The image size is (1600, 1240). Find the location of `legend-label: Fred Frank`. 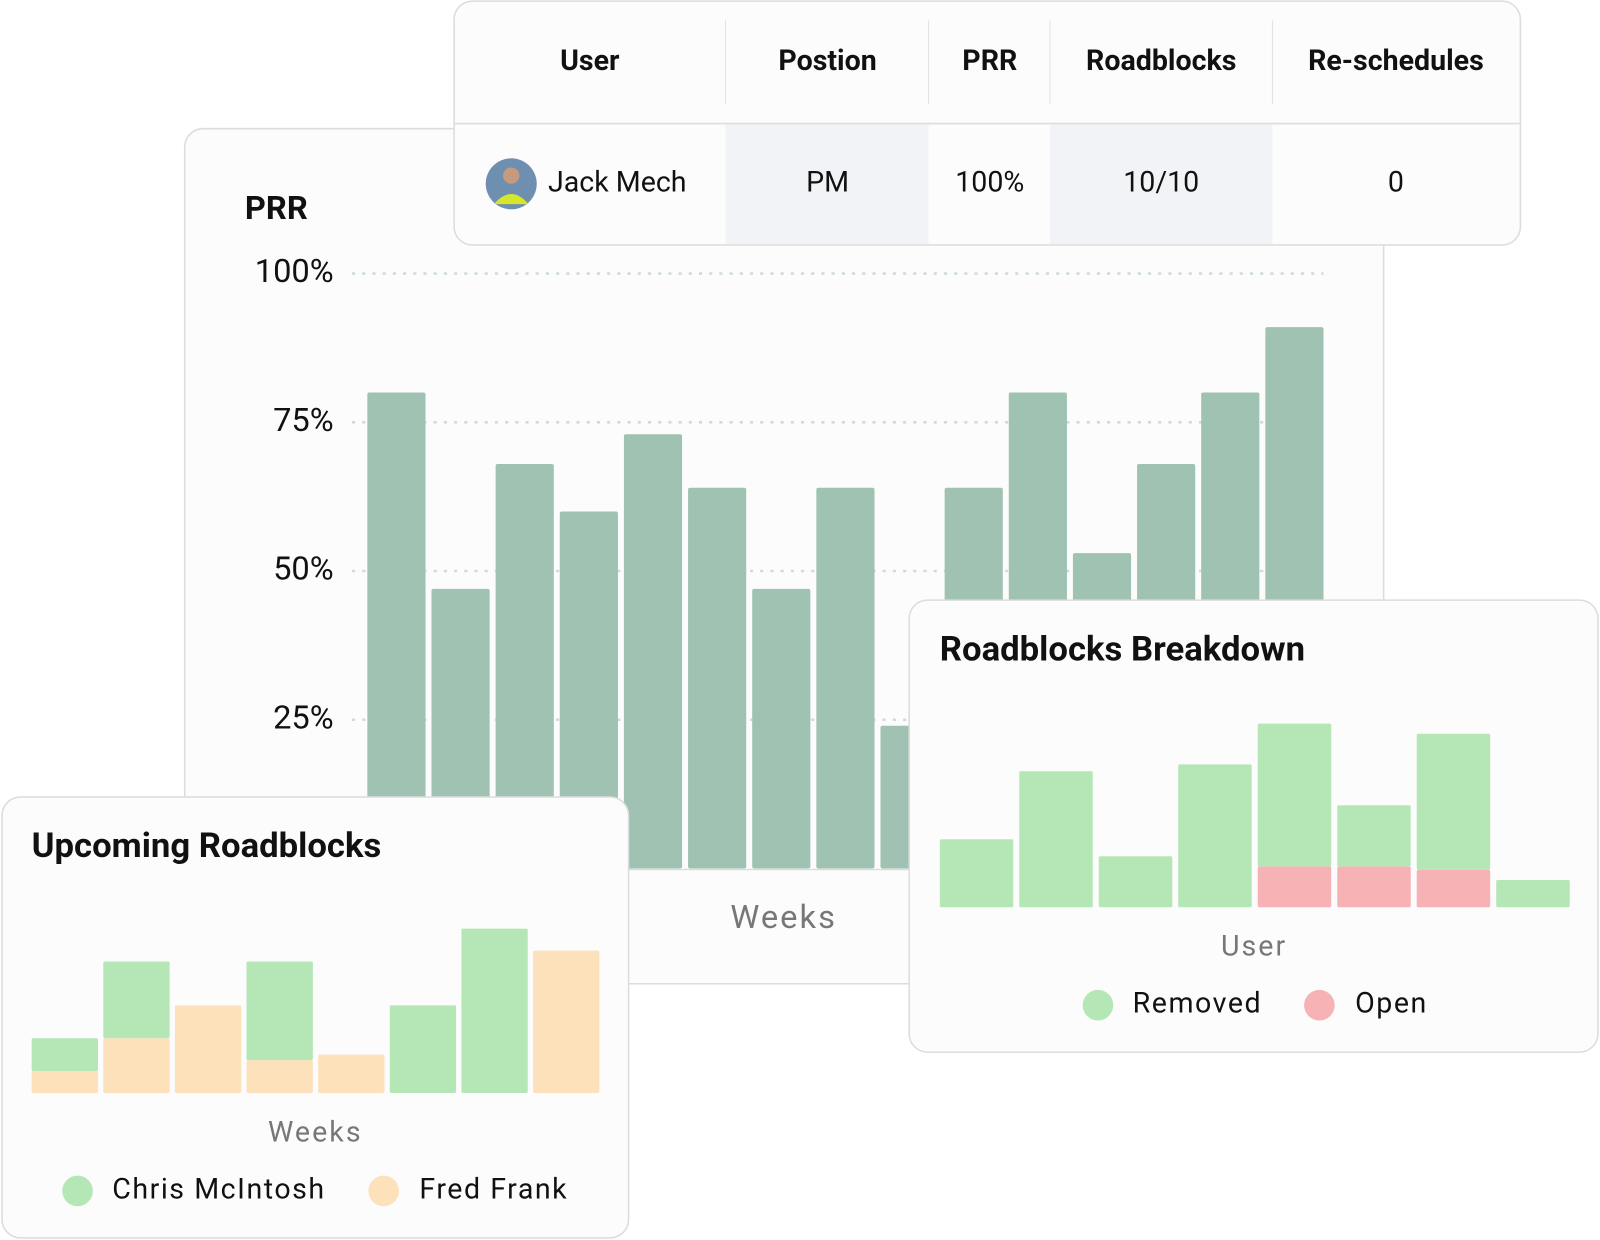

legend-label: Fred Frank is located at coordinates (493, 1188).